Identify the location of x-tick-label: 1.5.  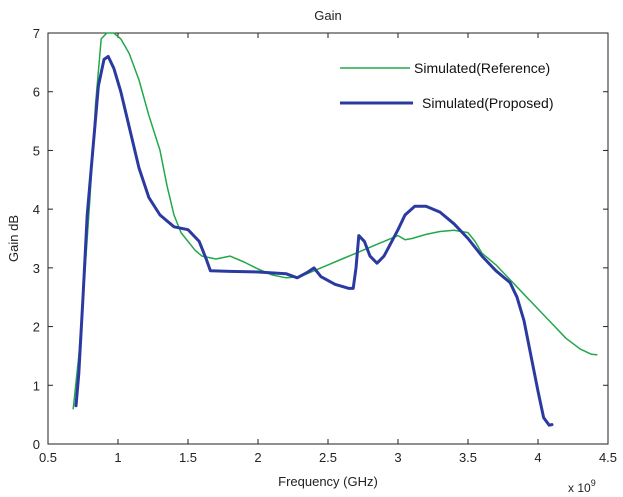
(188, 457).